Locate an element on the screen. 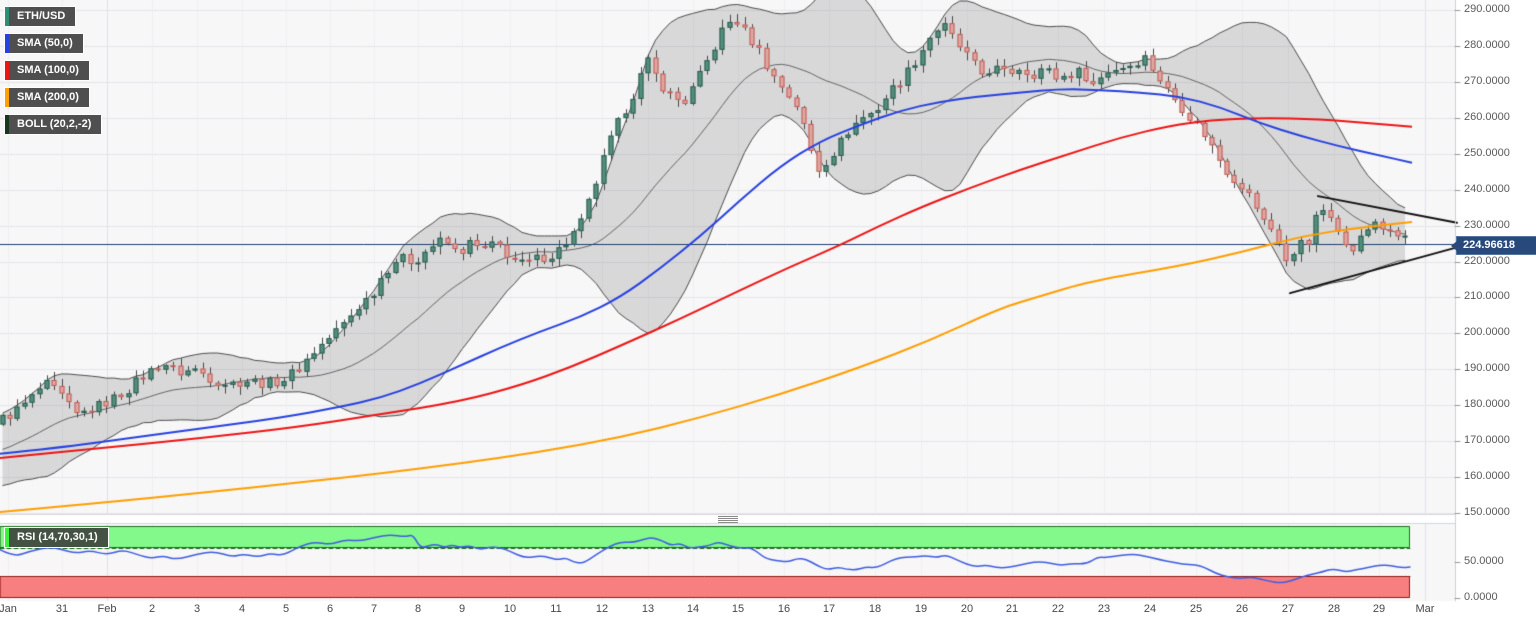  price-axis-label: 270.0000 is located at coordinates (1487, 80).